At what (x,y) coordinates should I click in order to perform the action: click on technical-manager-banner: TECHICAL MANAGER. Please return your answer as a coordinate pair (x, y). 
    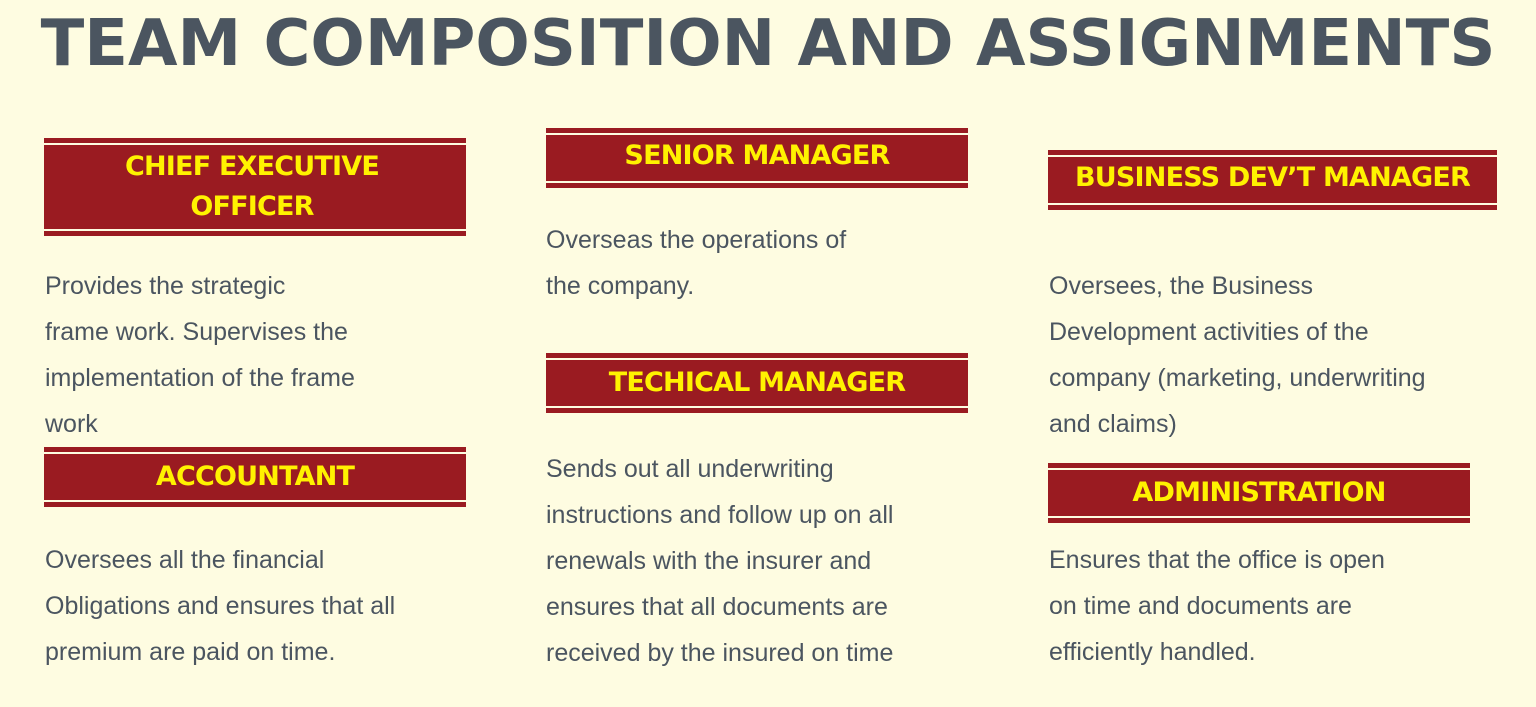
    Looking at the image, I should click on (757, 383).